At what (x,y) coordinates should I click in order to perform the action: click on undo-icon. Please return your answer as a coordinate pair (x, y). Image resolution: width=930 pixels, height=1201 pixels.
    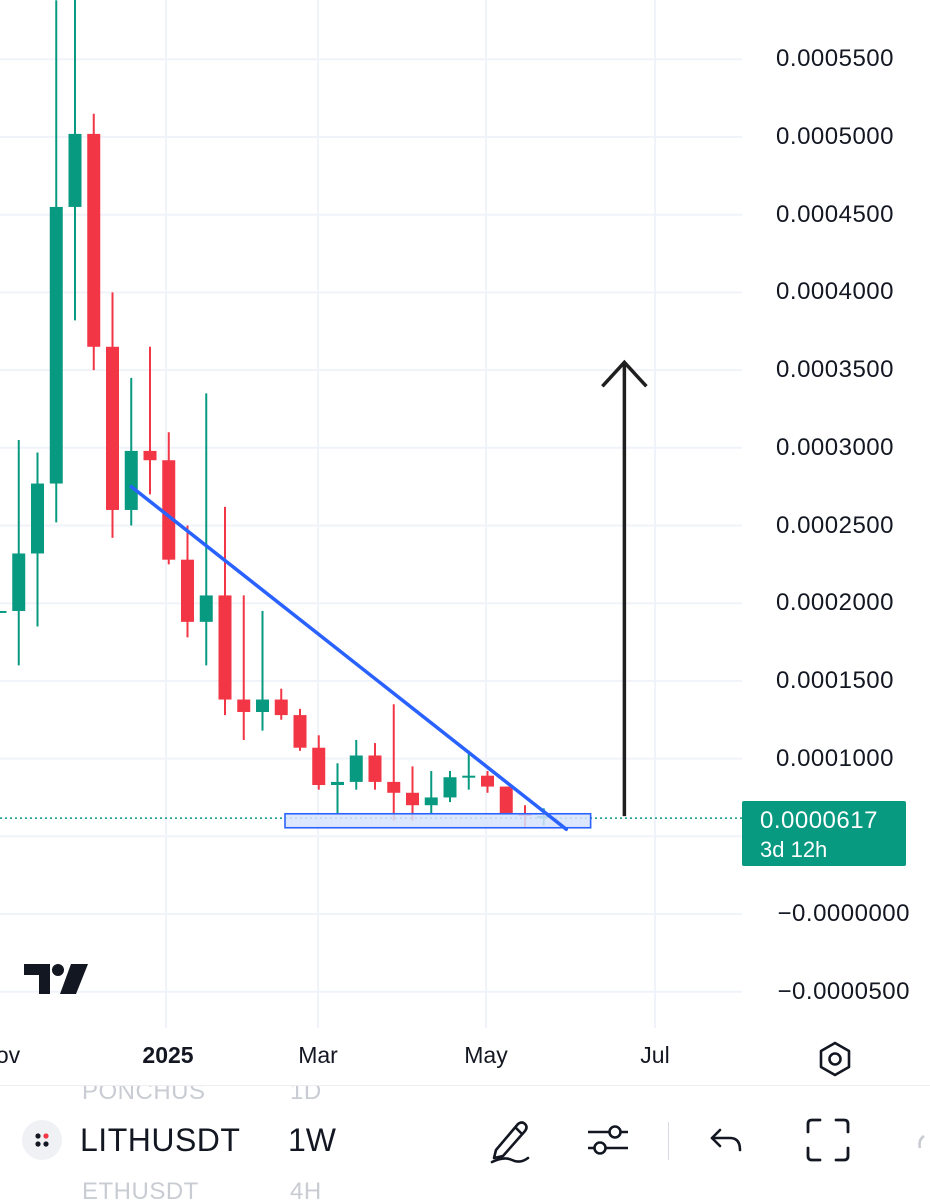
    Looking at the image, I should click on (728, 1140).